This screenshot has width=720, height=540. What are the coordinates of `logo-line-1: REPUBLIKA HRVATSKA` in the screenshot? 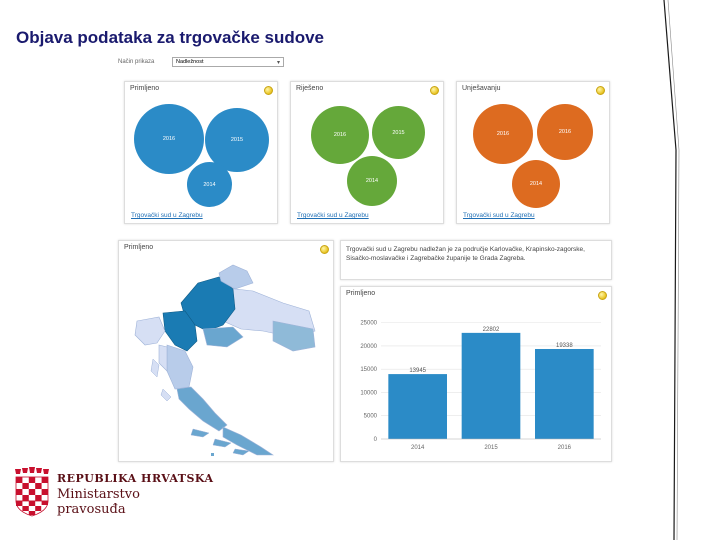 It's located at (135, 478).